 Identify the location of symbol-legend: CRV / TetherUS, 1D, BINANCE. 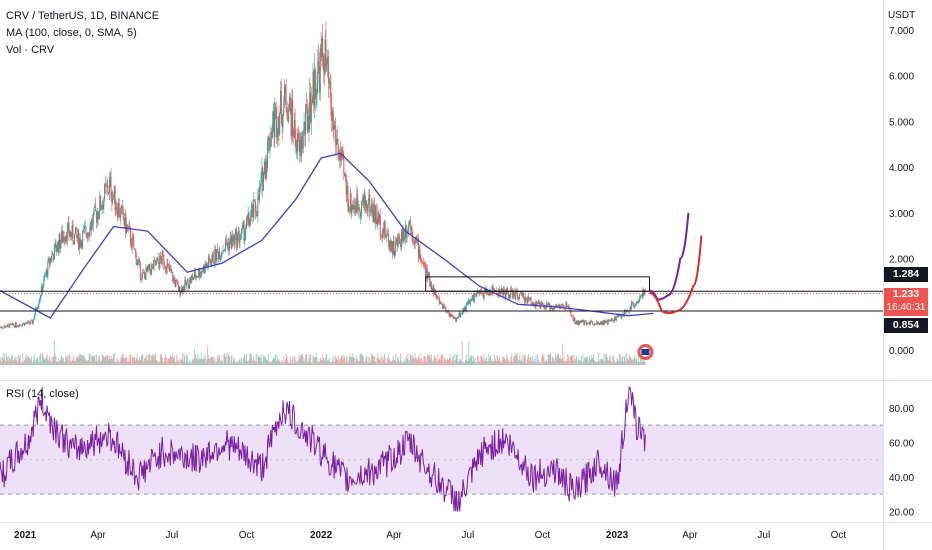
(83, 16).